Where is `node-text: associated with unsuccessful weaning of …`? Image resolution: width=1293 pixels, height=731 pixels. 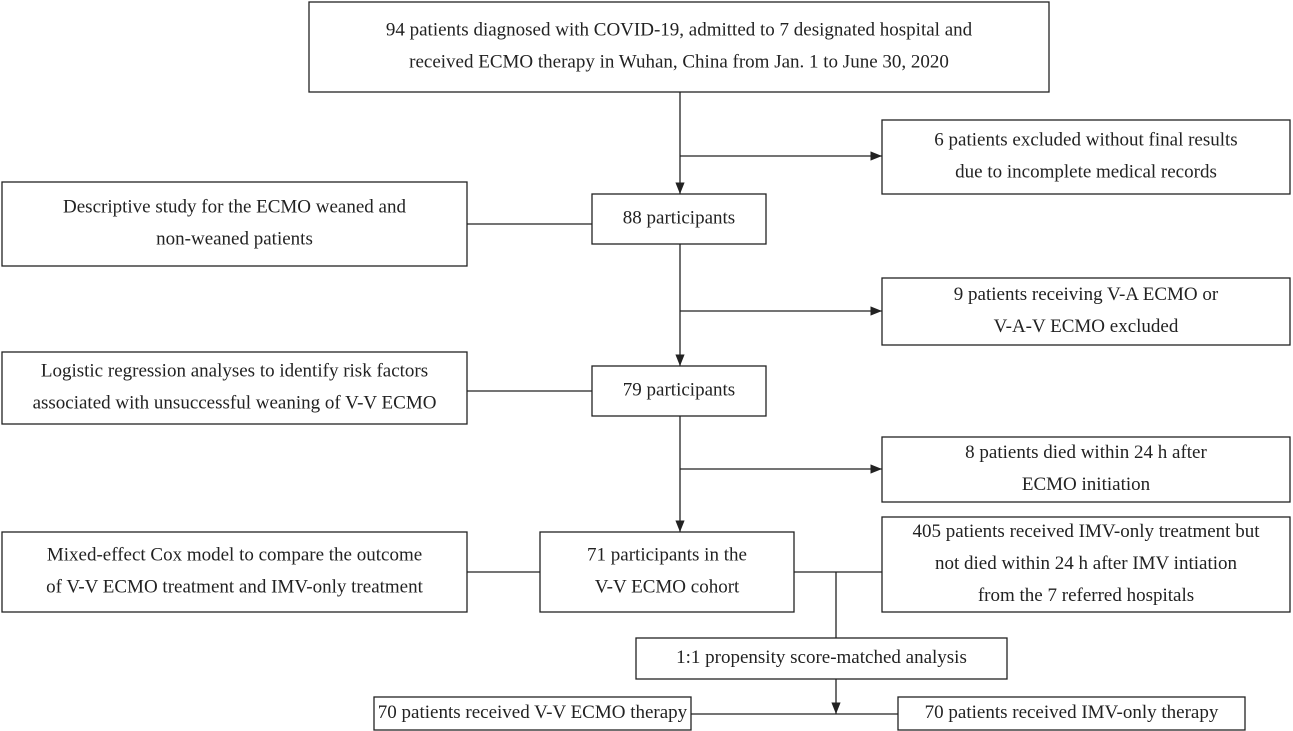 node-text: associated with unsuccessful weaning of … is located at coordinates (235, 402).